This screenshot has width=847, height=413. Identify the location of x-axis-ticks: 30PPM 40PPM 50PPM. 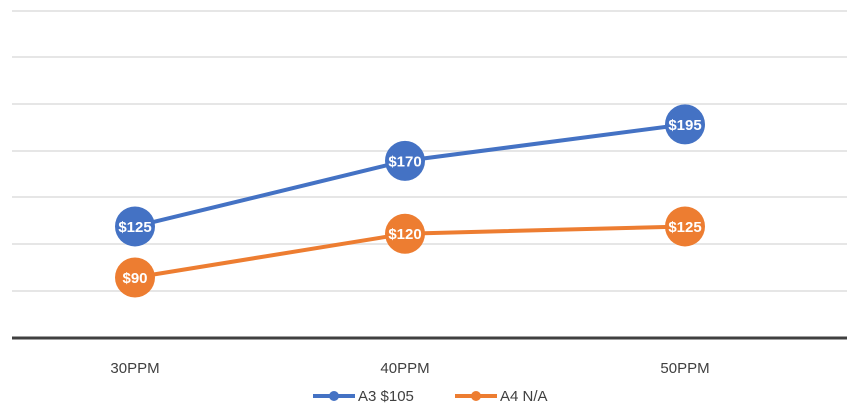
(409, 368).